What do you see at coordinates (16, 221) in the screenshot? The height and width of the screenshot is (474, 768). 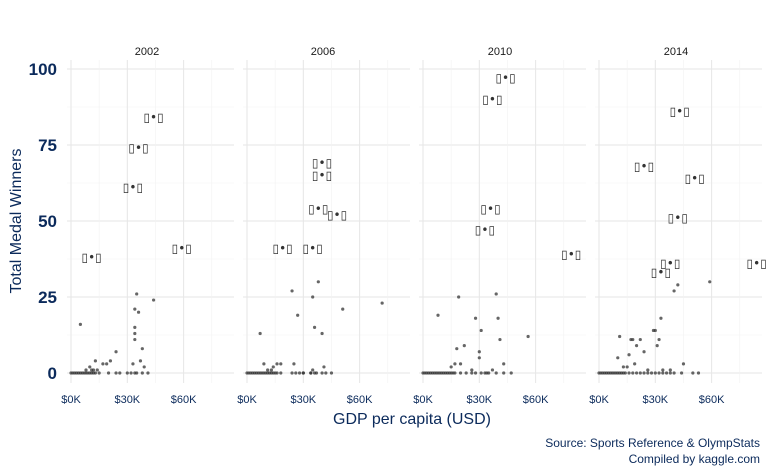 I see `y-axis-title: Total Medal Winners` at bounding box center [16, 221].